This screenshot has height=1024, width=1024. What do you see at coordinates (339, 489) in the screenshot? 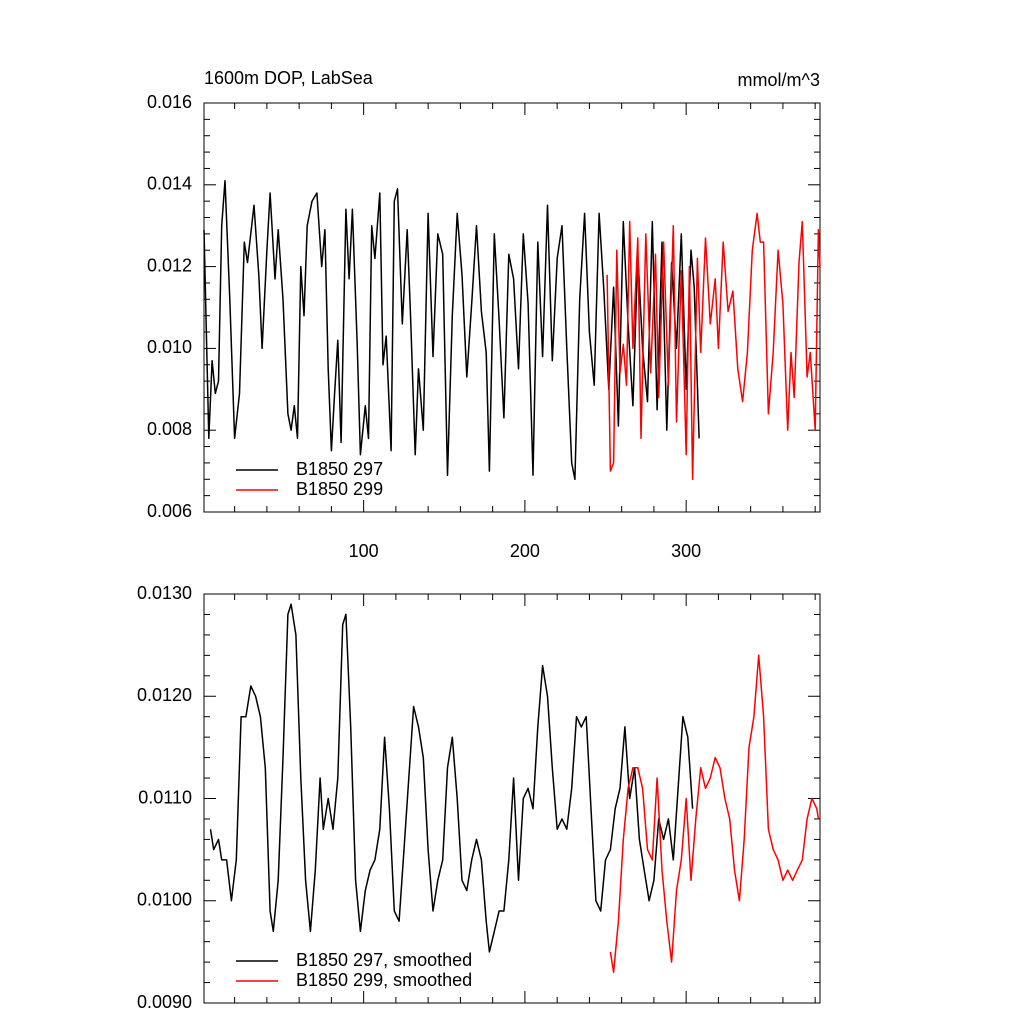
I see `legend-label: B1850 299` at bounding box center [339, 489].